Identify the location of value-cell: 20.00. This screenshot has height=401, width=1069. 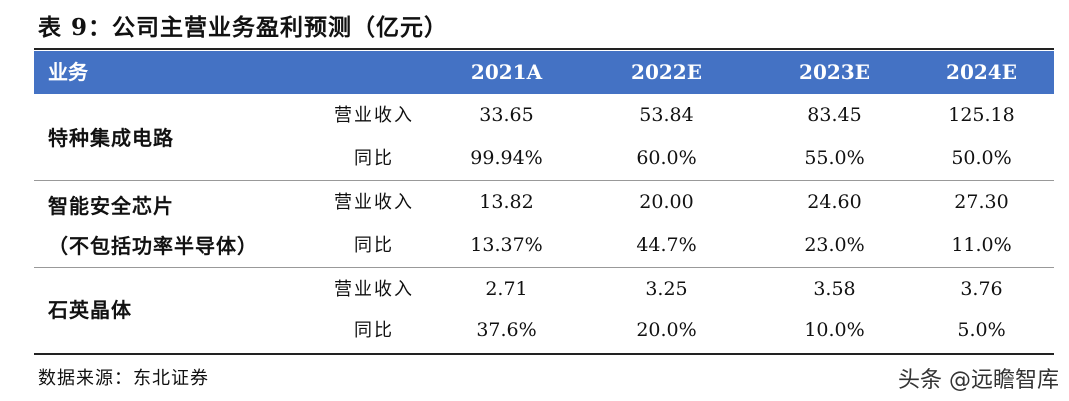
(666, 202).